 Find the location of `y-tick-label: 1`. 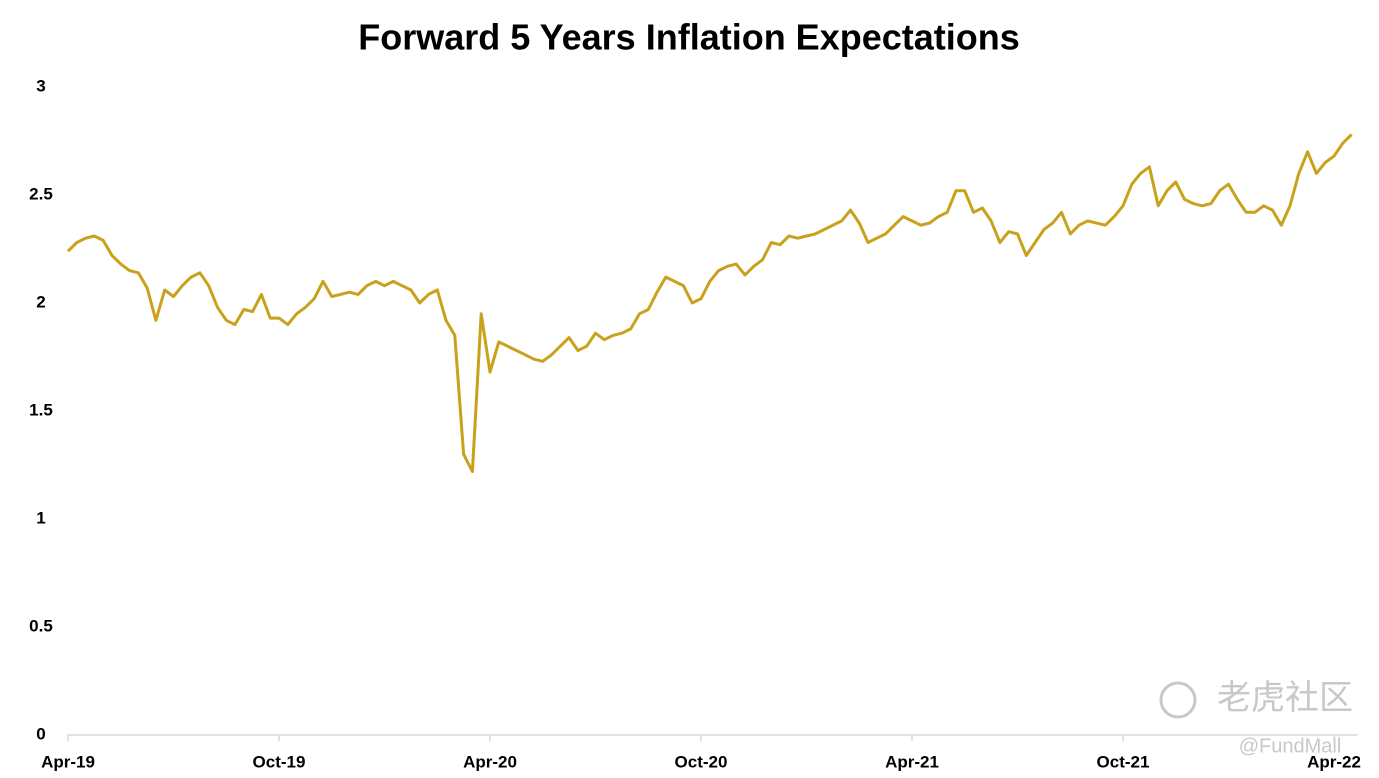

y-tick-label: 1 is located at coordinates (40, 517).